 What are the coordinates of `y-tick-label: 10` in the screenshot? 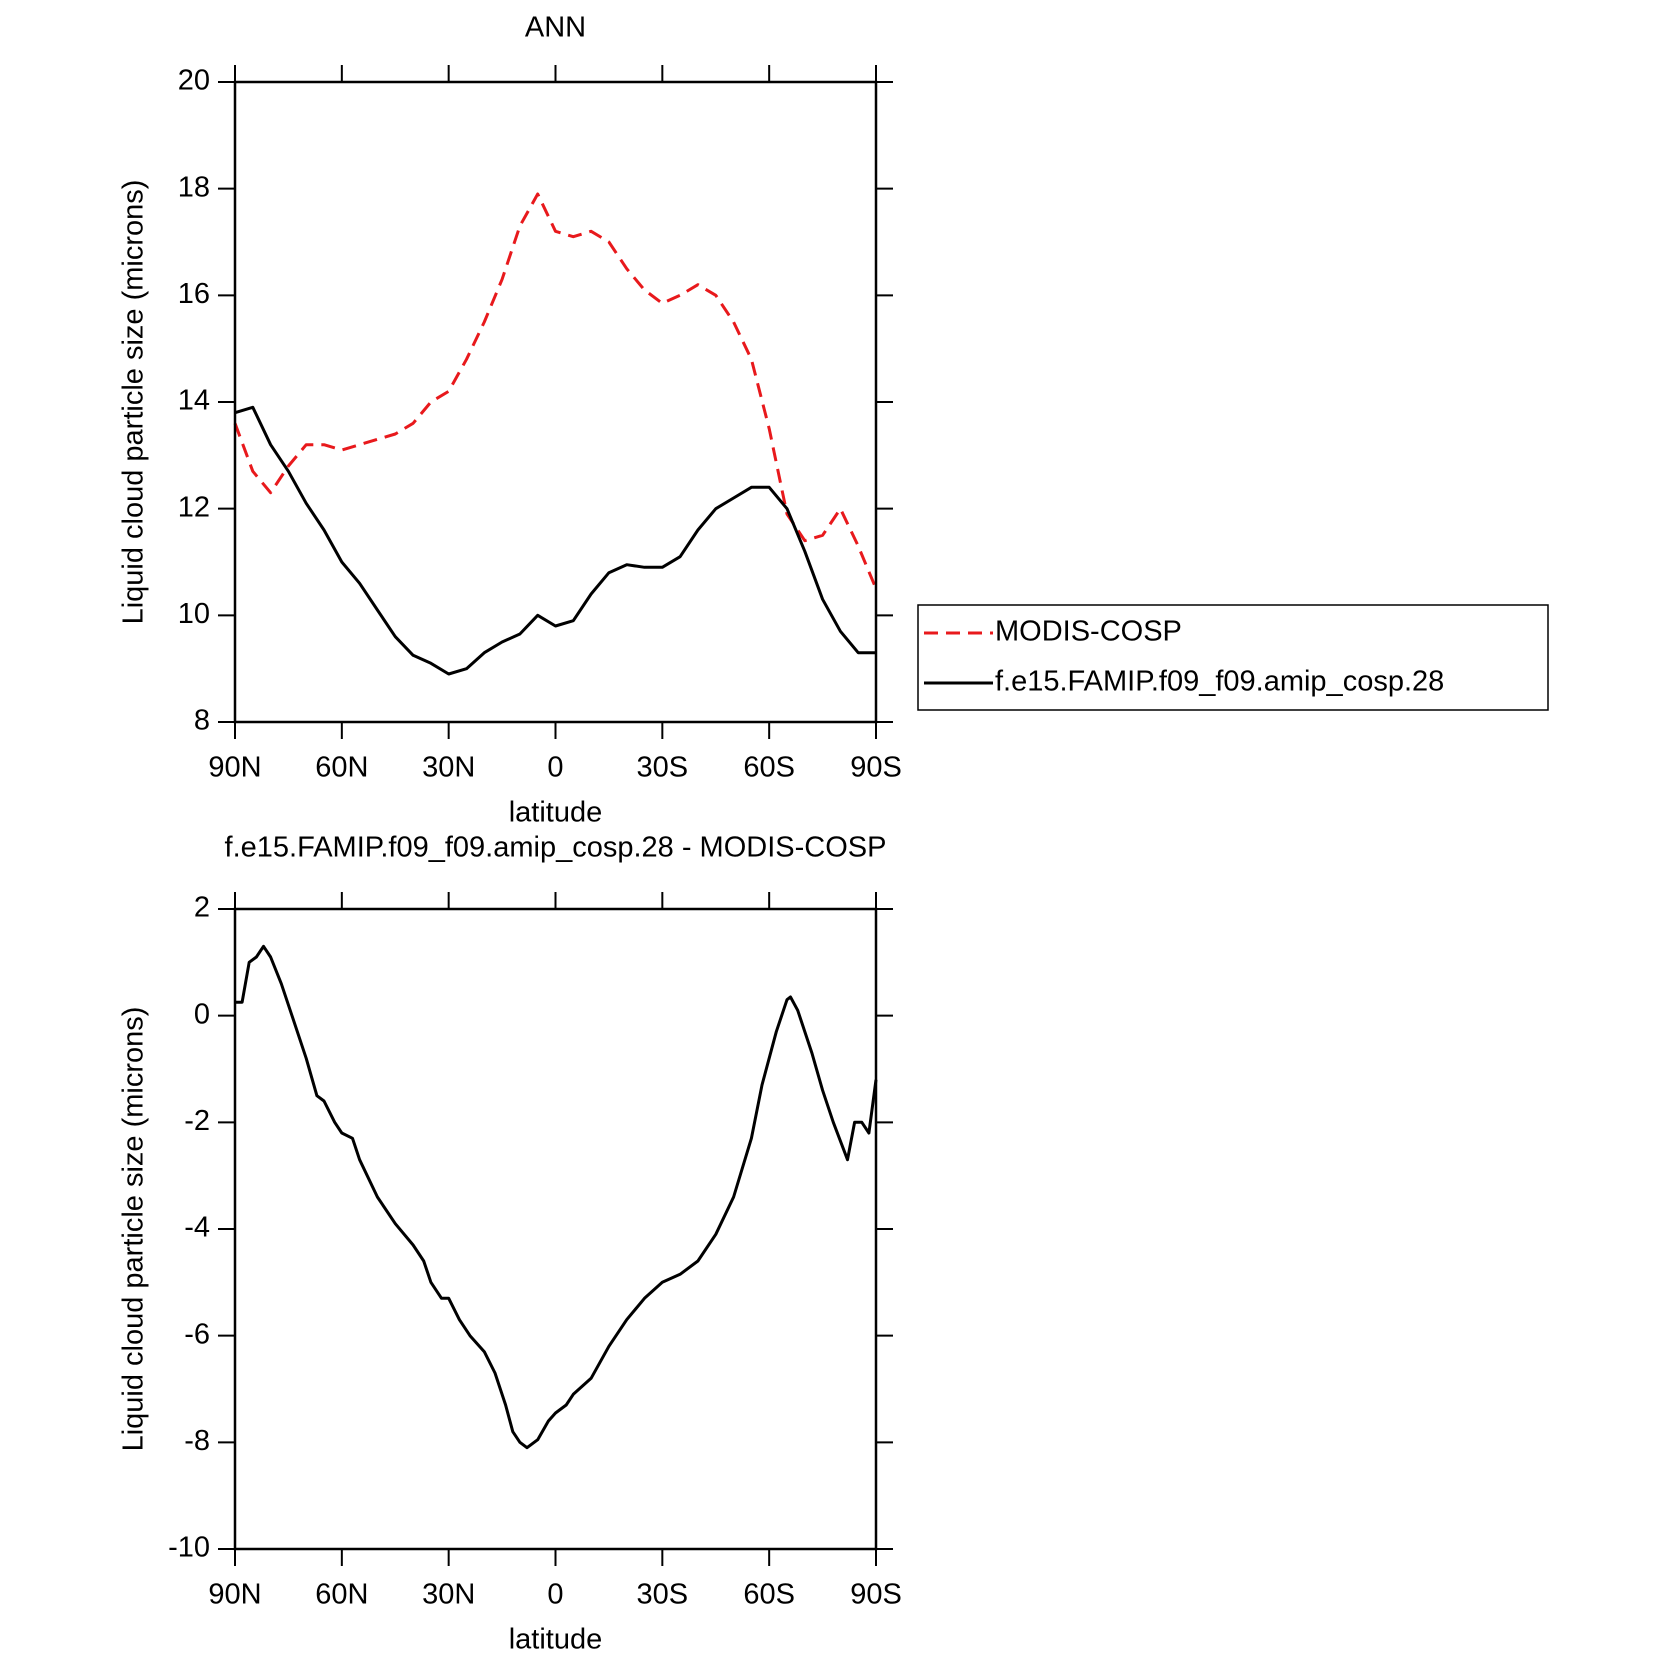 It's located at (194, 614).